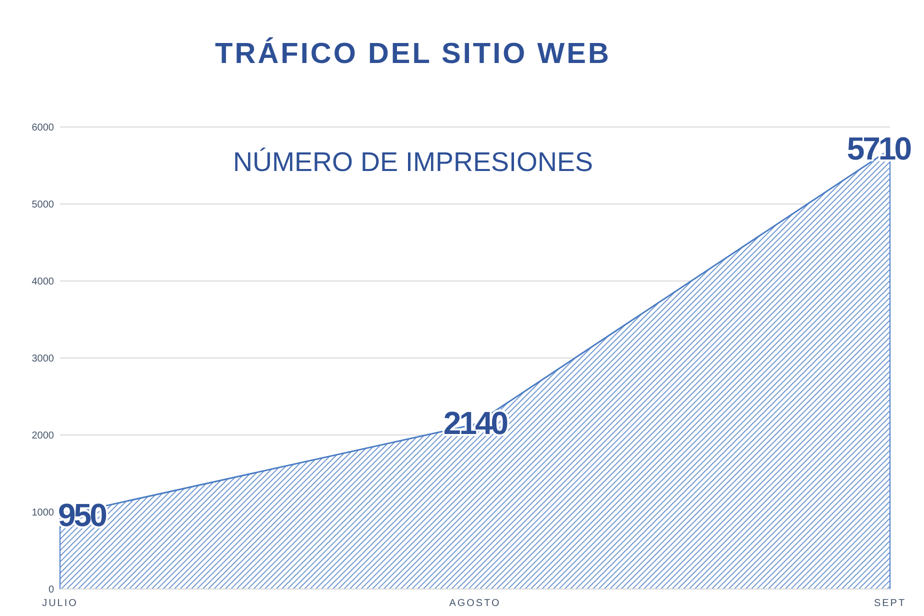 This screenshot has height=616, width=924. What do you see at coordinates (43, 359) in the screenshot?
I see `y-tick-label: 3000` at bounding box center [43, 359].